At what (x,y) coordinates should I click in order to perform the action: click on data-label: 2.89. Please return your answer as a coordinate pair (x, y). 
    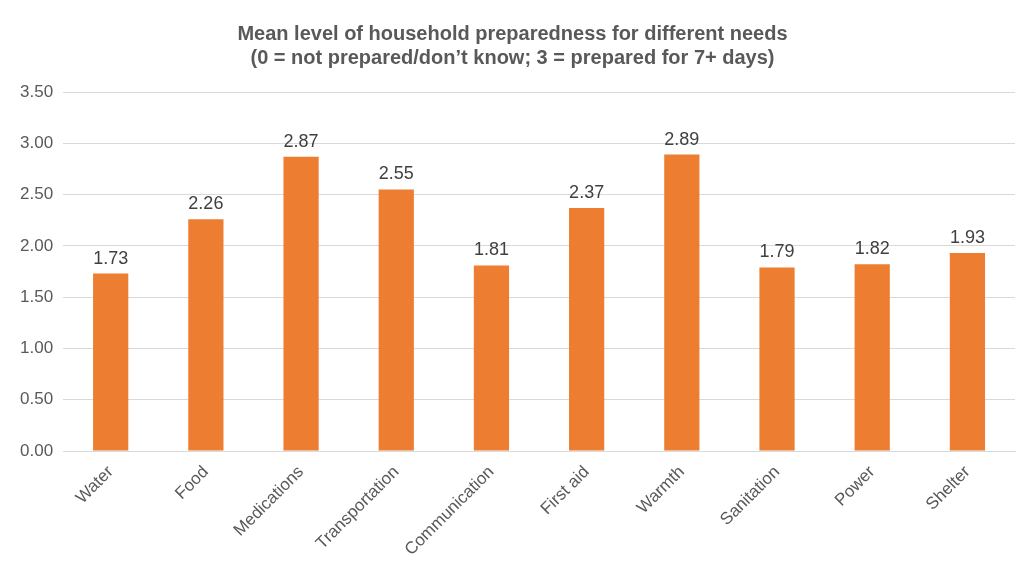
    Looking at the image, I should click on (682, 138).